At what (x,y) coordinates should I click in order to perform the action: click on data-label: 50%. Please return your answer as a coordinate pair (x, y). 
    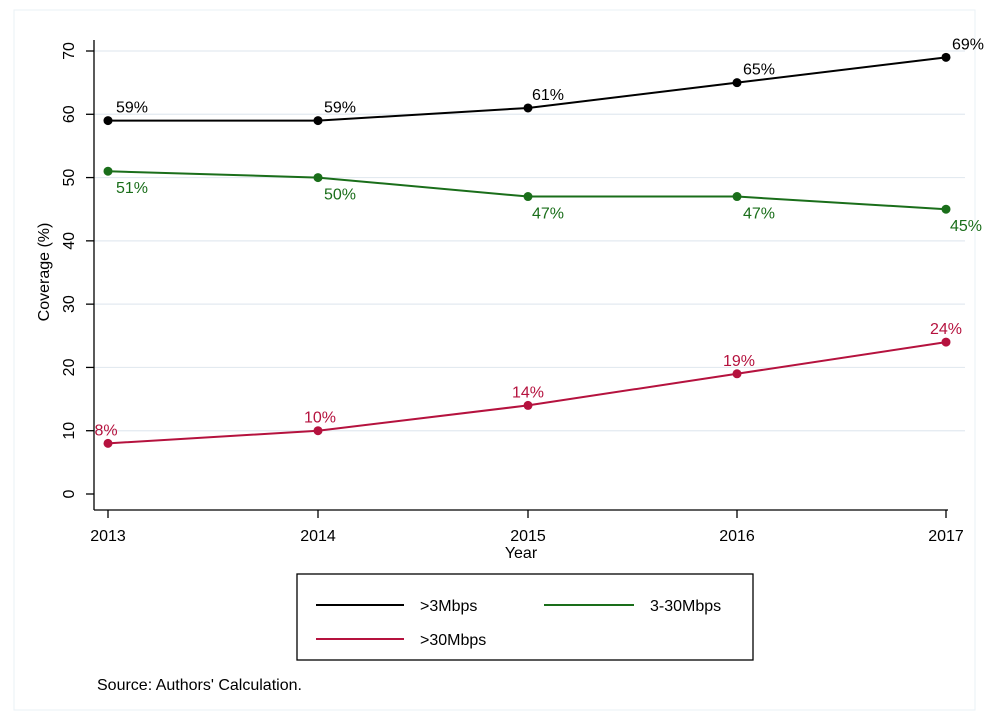
    Looking at the image, I should click on (340, 195).